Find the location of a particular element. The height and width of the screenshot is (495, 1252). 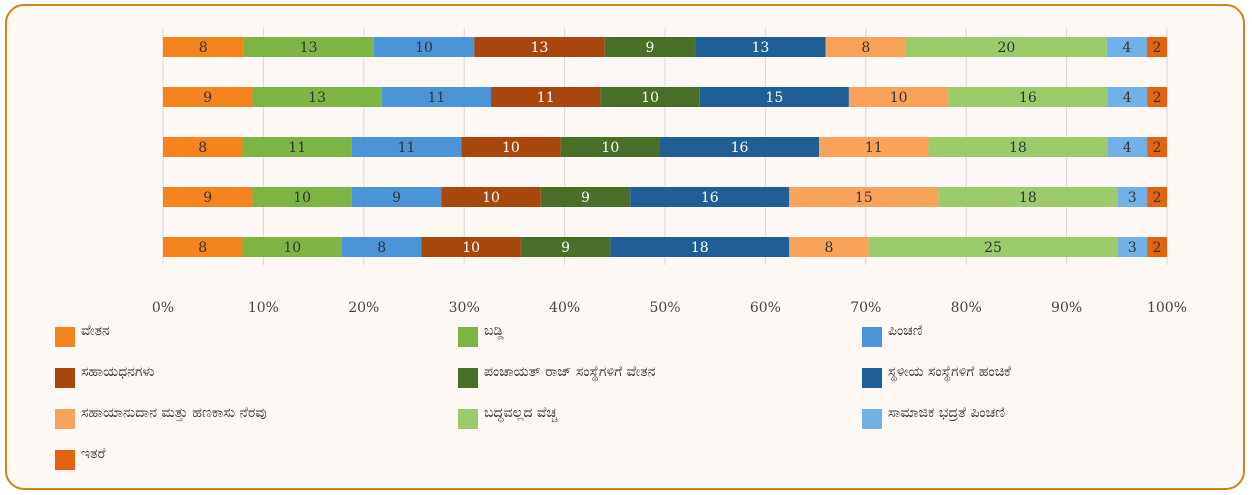

value-label: 18 is located at coordinates (700, 248).